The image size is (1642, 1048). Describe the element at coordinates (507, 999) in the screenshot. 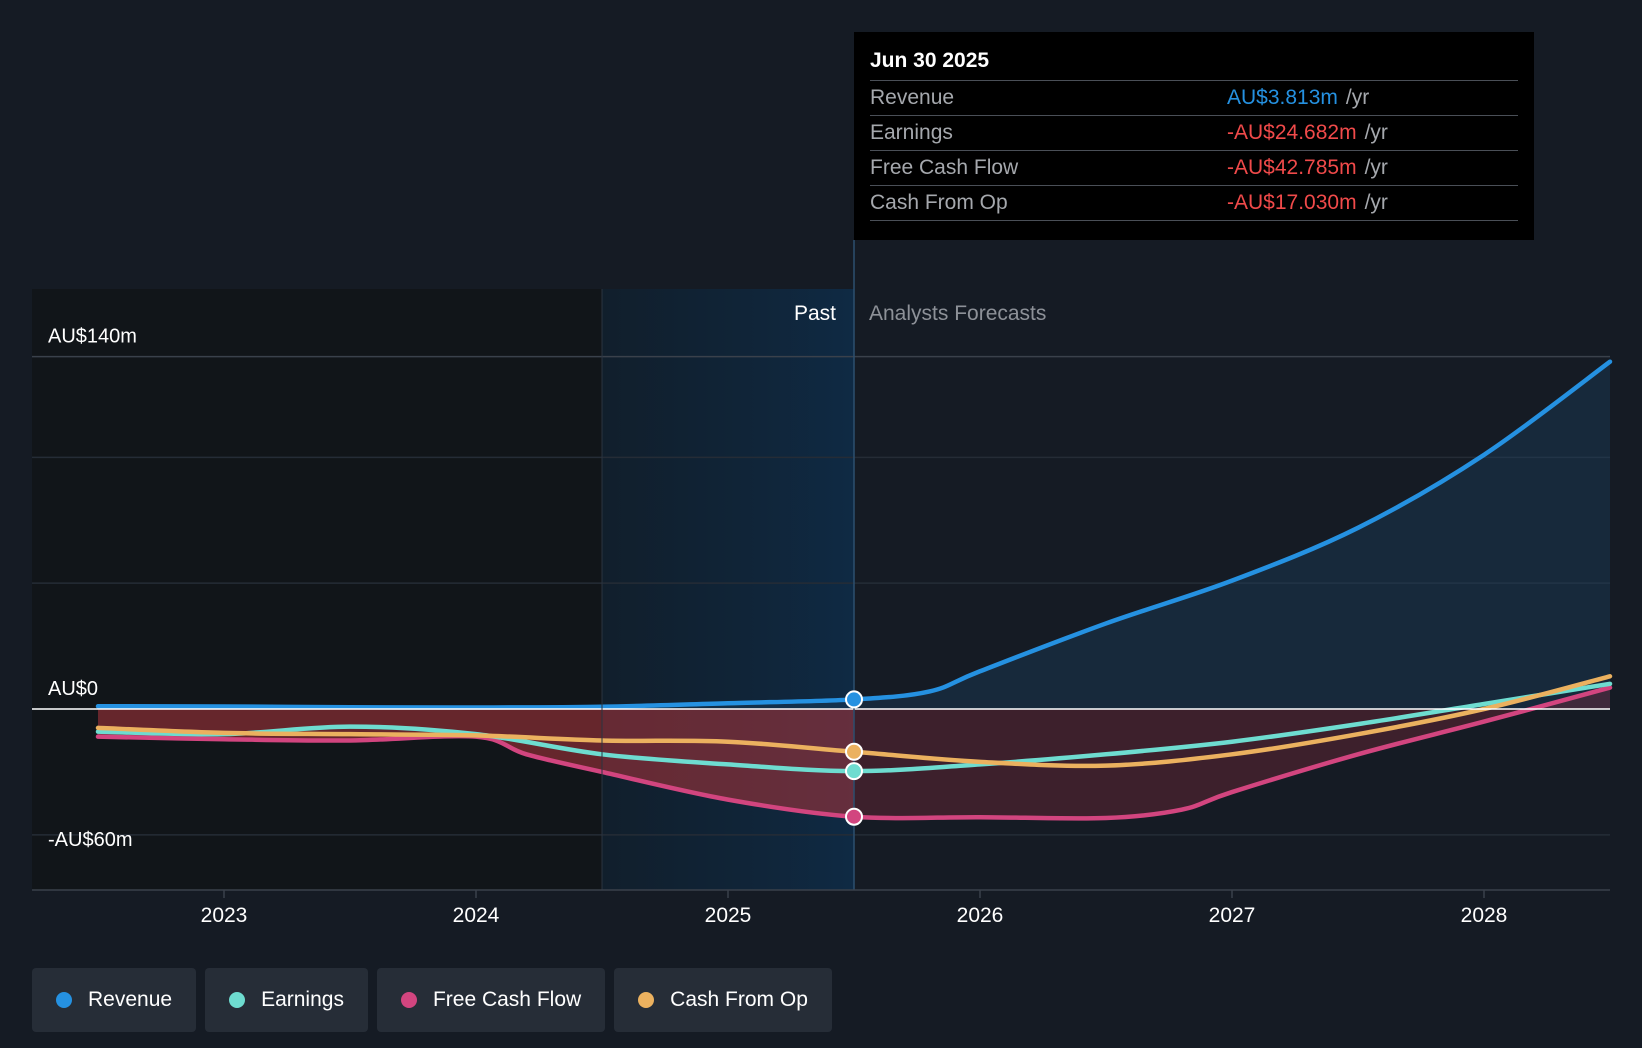

I see `legend-label: Free Cash Flow` at that location.